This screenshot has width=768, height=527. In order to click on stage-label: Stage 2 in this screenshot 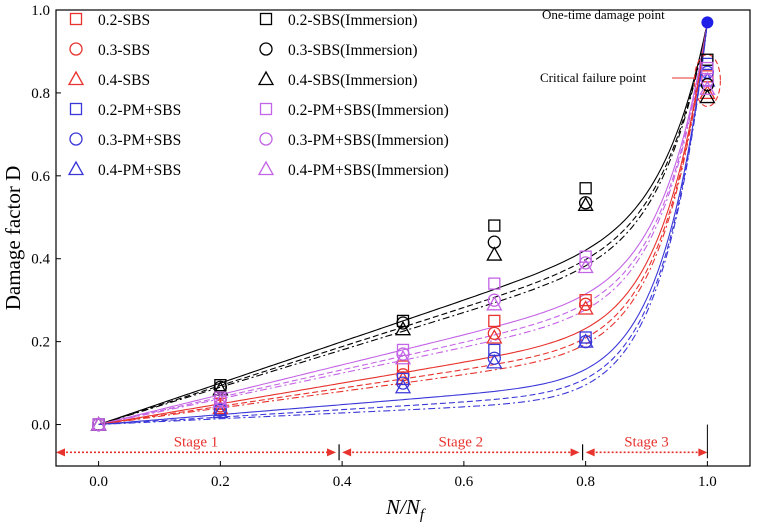, I will do `click(461, 442)`.